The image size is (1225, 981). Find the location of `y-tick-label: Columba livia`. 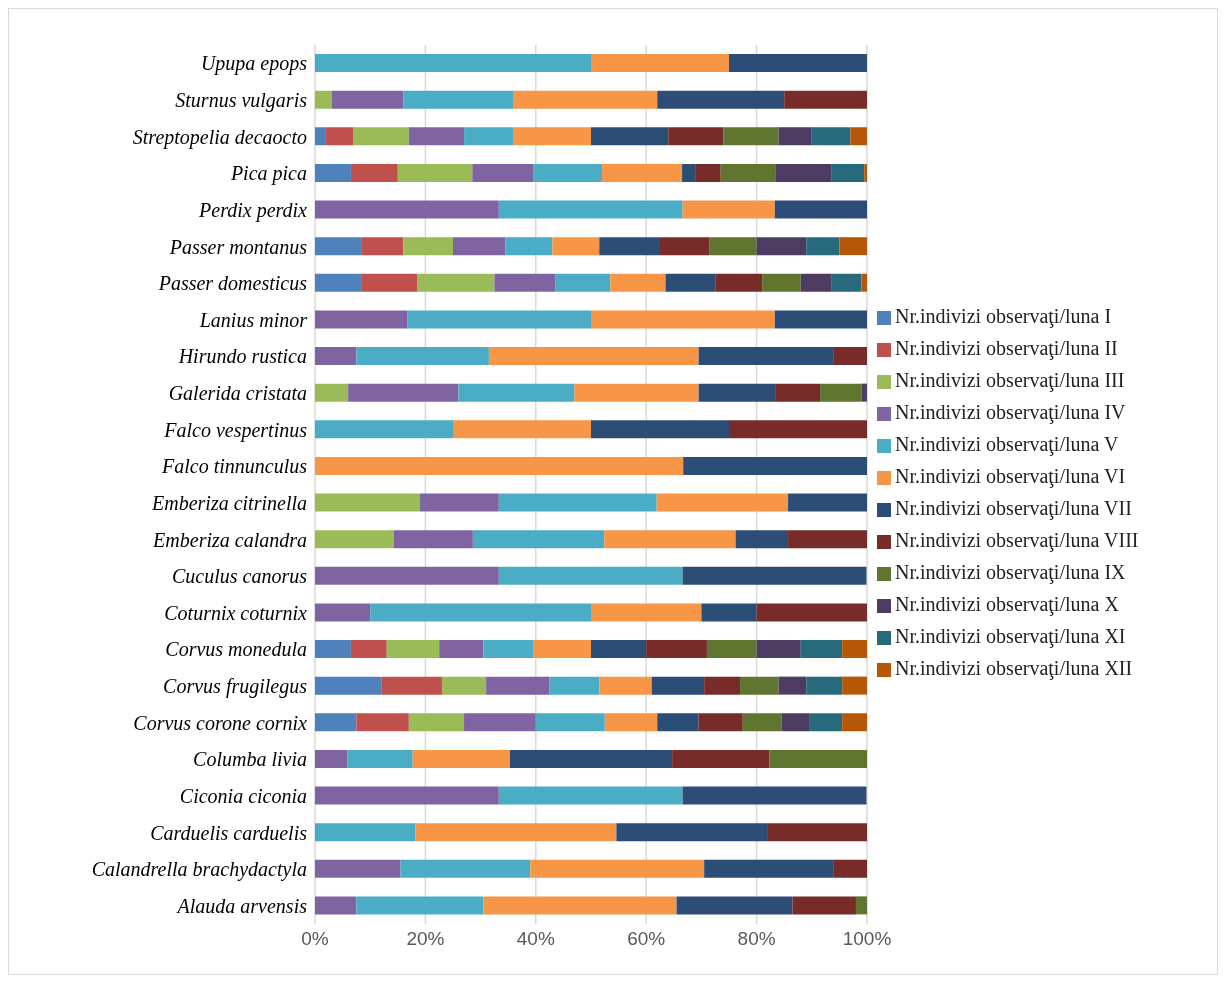

y-tick-label: Columba livia is located at coordinates (250, 759).